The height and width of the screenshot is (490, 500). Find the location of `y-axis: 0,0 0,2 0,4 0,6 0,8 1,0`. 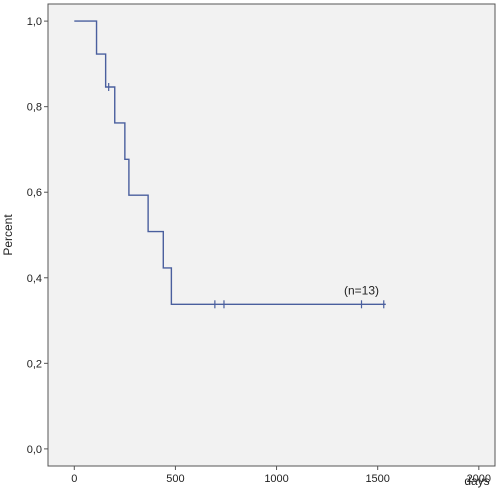

y-axis: 0,0 0,2 0,4 0,6 0,8 1,0 is located at coordinates (37, 236).